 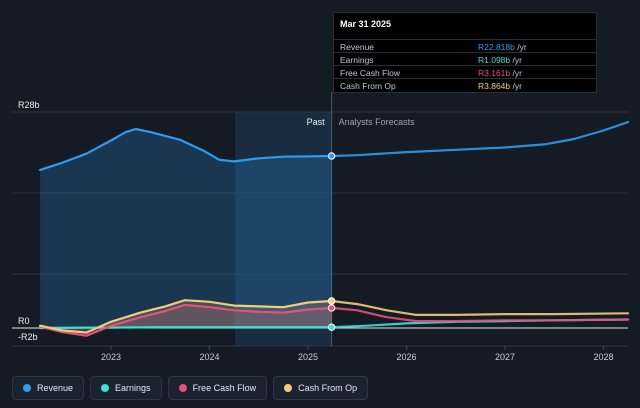 What do you see at coordinates (465, 71) in the screenshot?
I see `tooltip-row-free-cash-flow: Free Cash Flow R3.161b /yr` at bounding box center [465, 71].